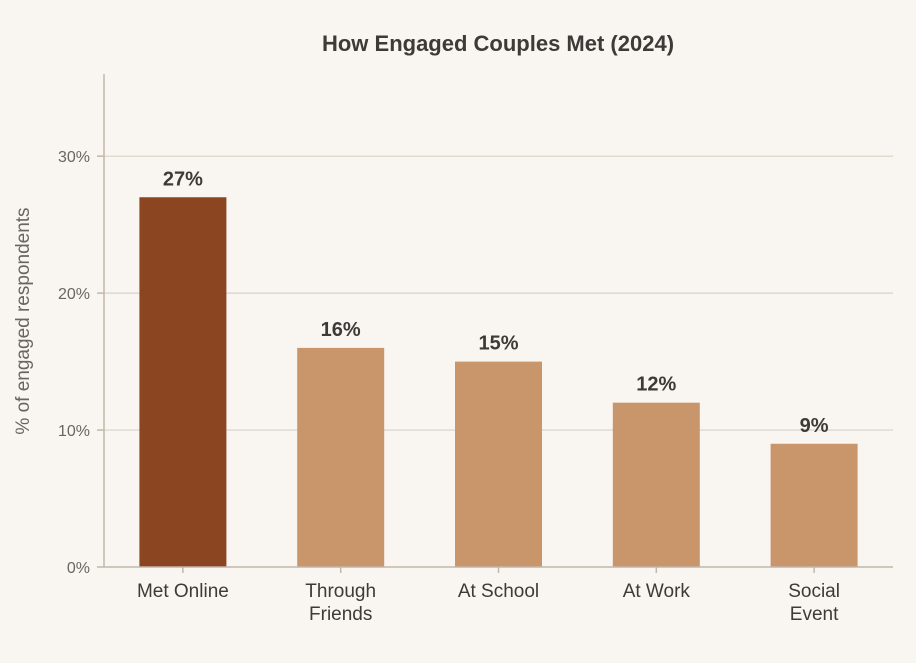 This screenshot has width=916, height=663. What do you see at coordinates (183, 179) in the screenshot?
I see `bar-value-label: 27%` at bounding box center [183, 179].